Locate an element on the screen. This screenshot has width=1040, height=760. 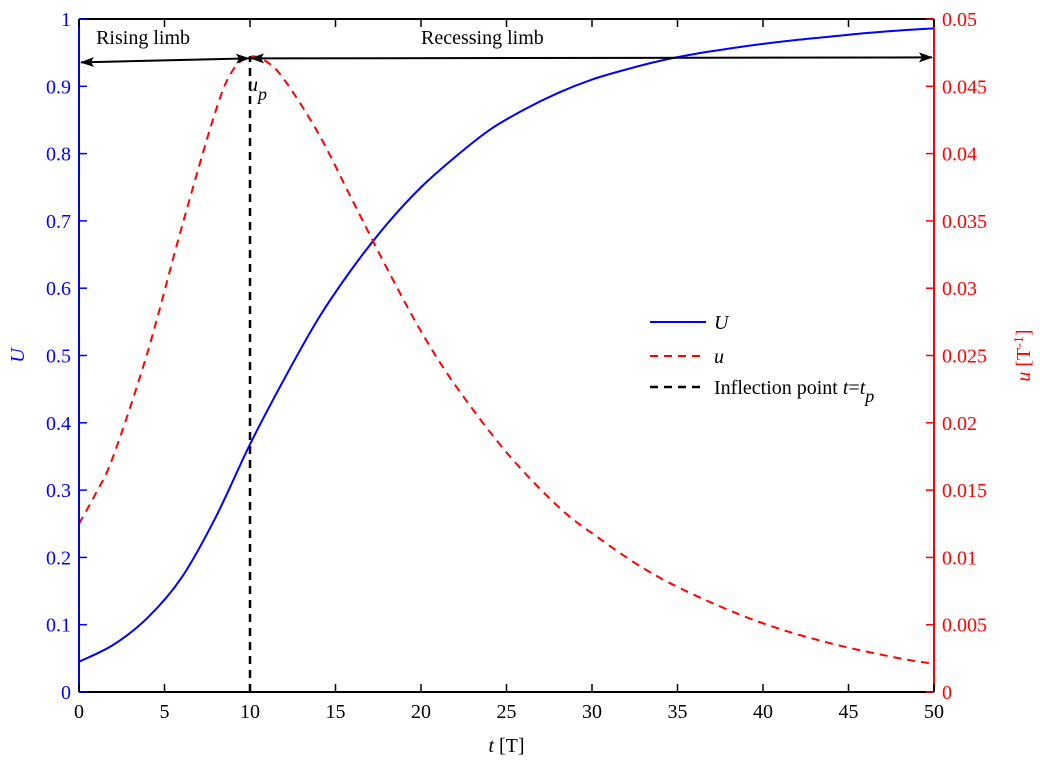
y-right-tick-label: 0.04 is located at coordinates (959, 155).